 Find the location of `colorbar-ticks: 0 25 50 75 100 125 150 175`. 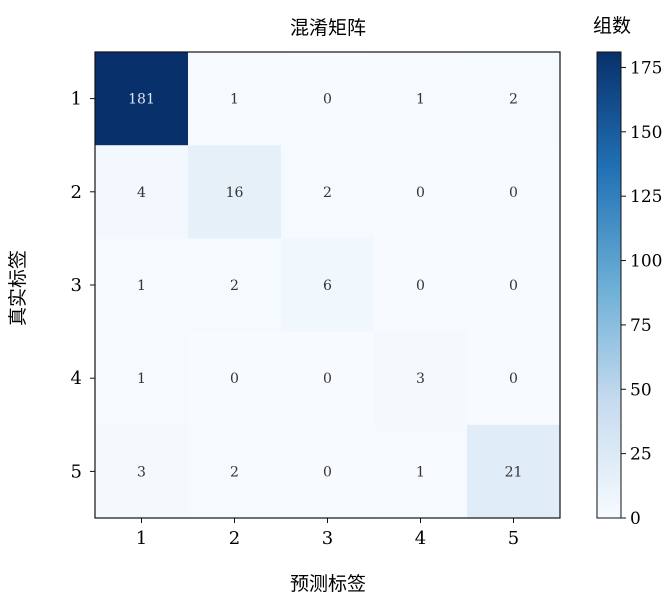

colorbar-ticks: 0 25 50 75 100 125 150 175 is located at coordinates (641, 293).